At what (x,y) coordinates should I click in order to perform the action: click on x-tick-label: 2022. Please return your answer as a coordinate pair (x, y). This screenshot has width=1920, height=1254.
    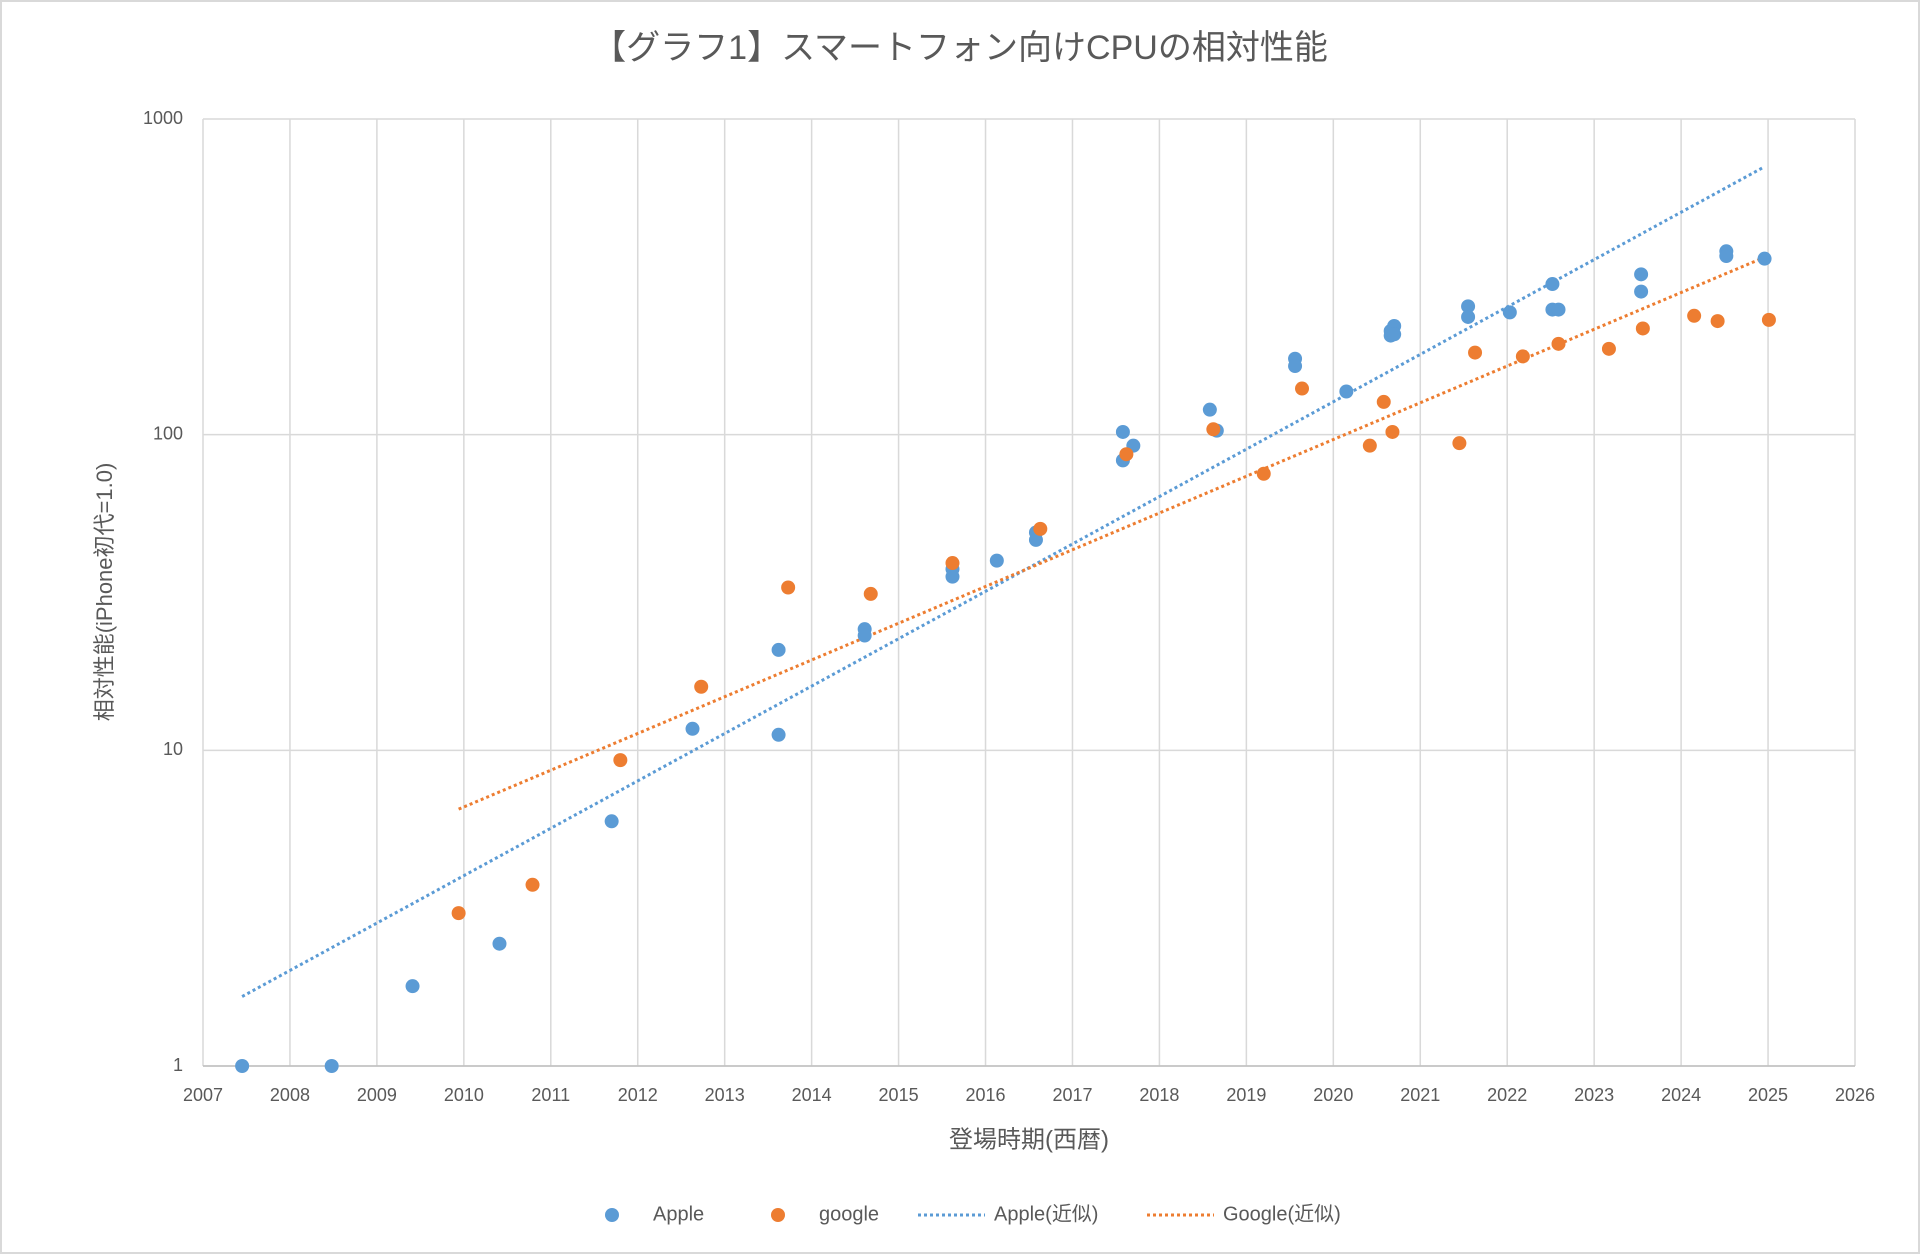
    Looking at the image, I should click on (1507, 1095).